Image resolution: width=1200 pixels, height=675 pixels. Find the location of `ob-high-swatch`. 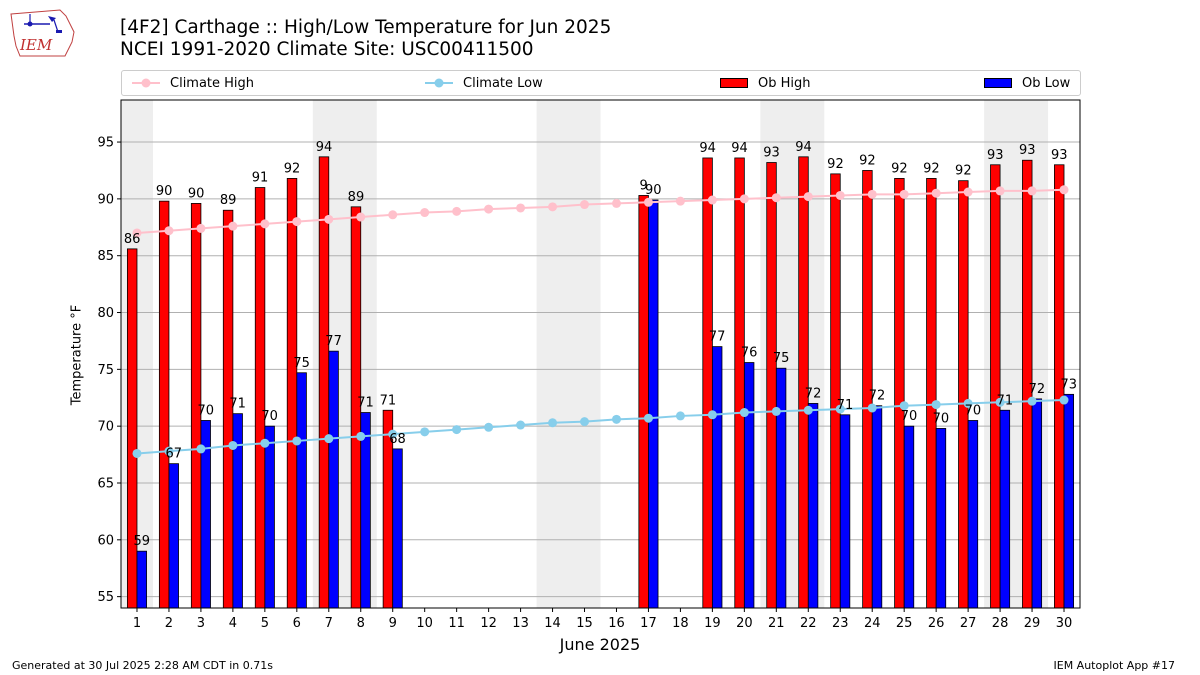

ob-high-swatch is located at coordinates (734, 83).